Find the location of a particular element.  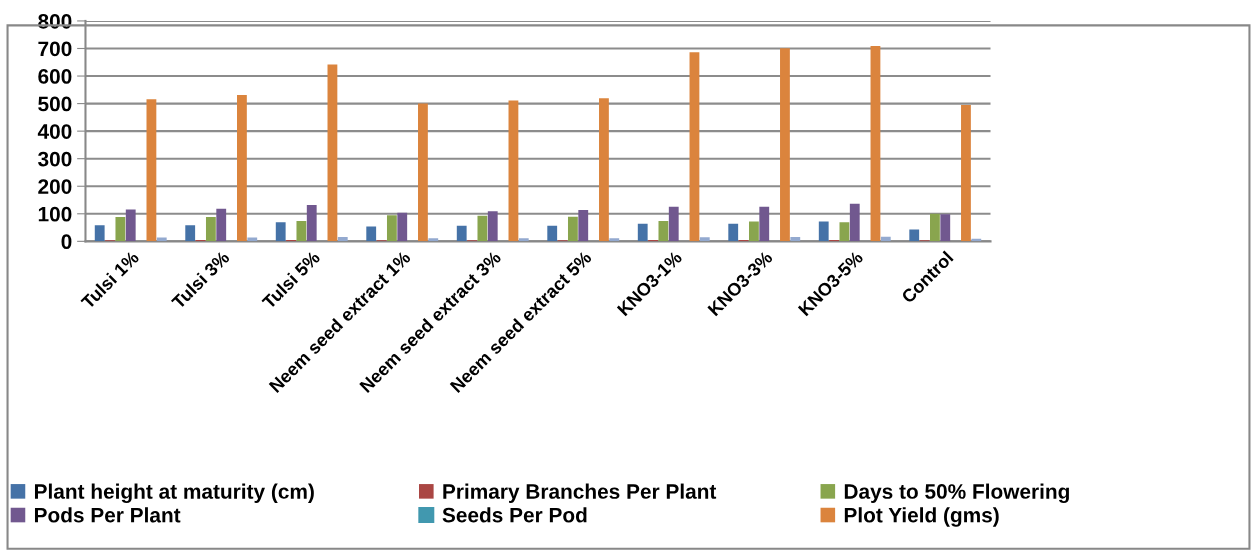

y-tick-label: 400 is located at coordinates (54, 131).